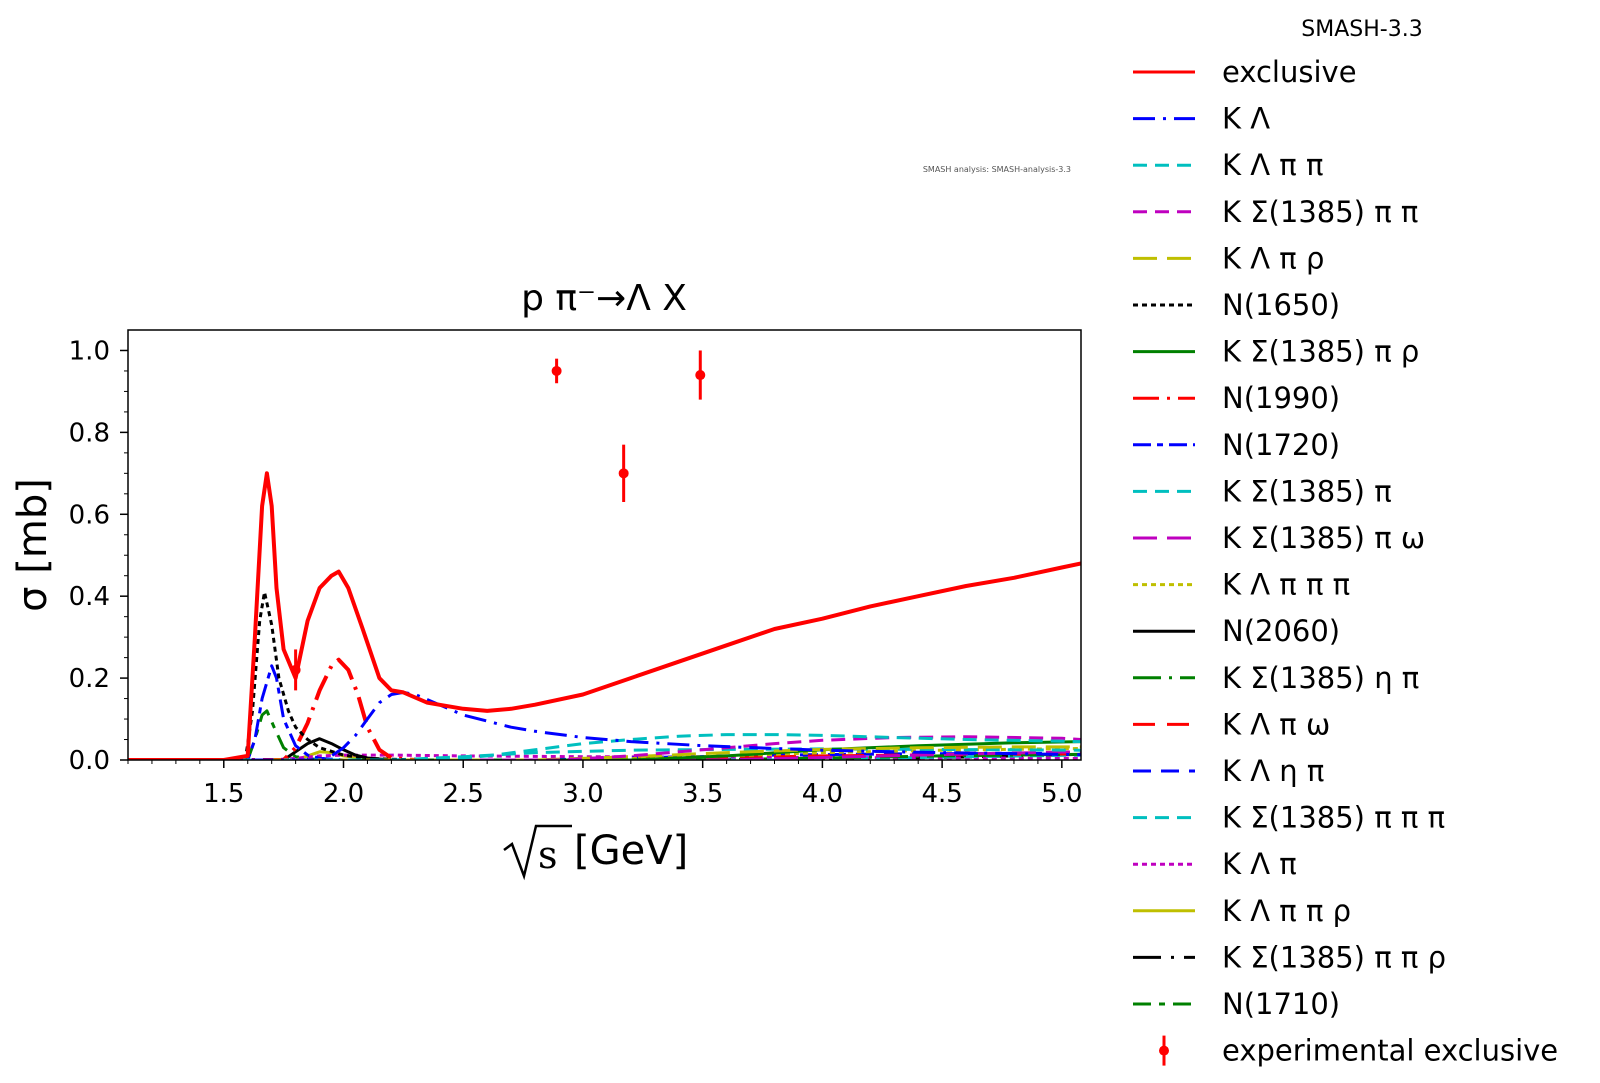  I want to click on legend-title: SMASH-3.3, so click(1361, 29).